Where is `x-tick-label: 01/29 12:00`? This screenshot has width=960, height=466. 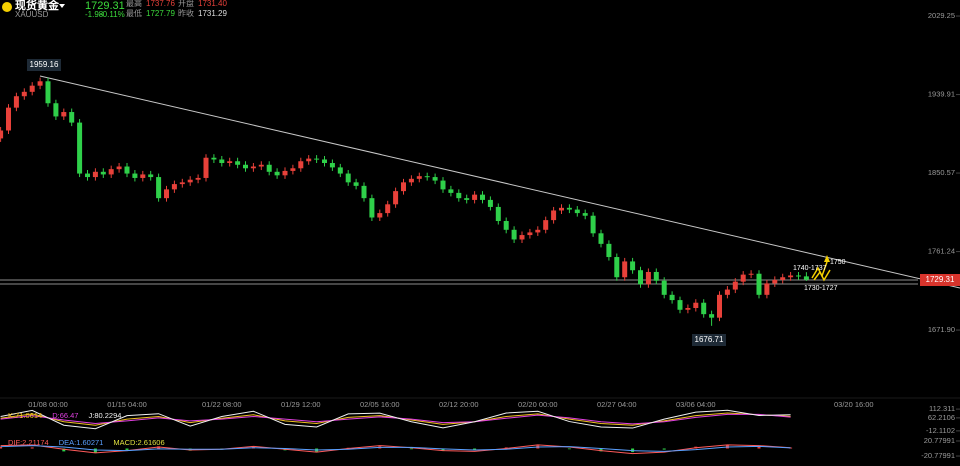 x-tick-label: 01/29 12:00 is located at coordinates (301, 404).